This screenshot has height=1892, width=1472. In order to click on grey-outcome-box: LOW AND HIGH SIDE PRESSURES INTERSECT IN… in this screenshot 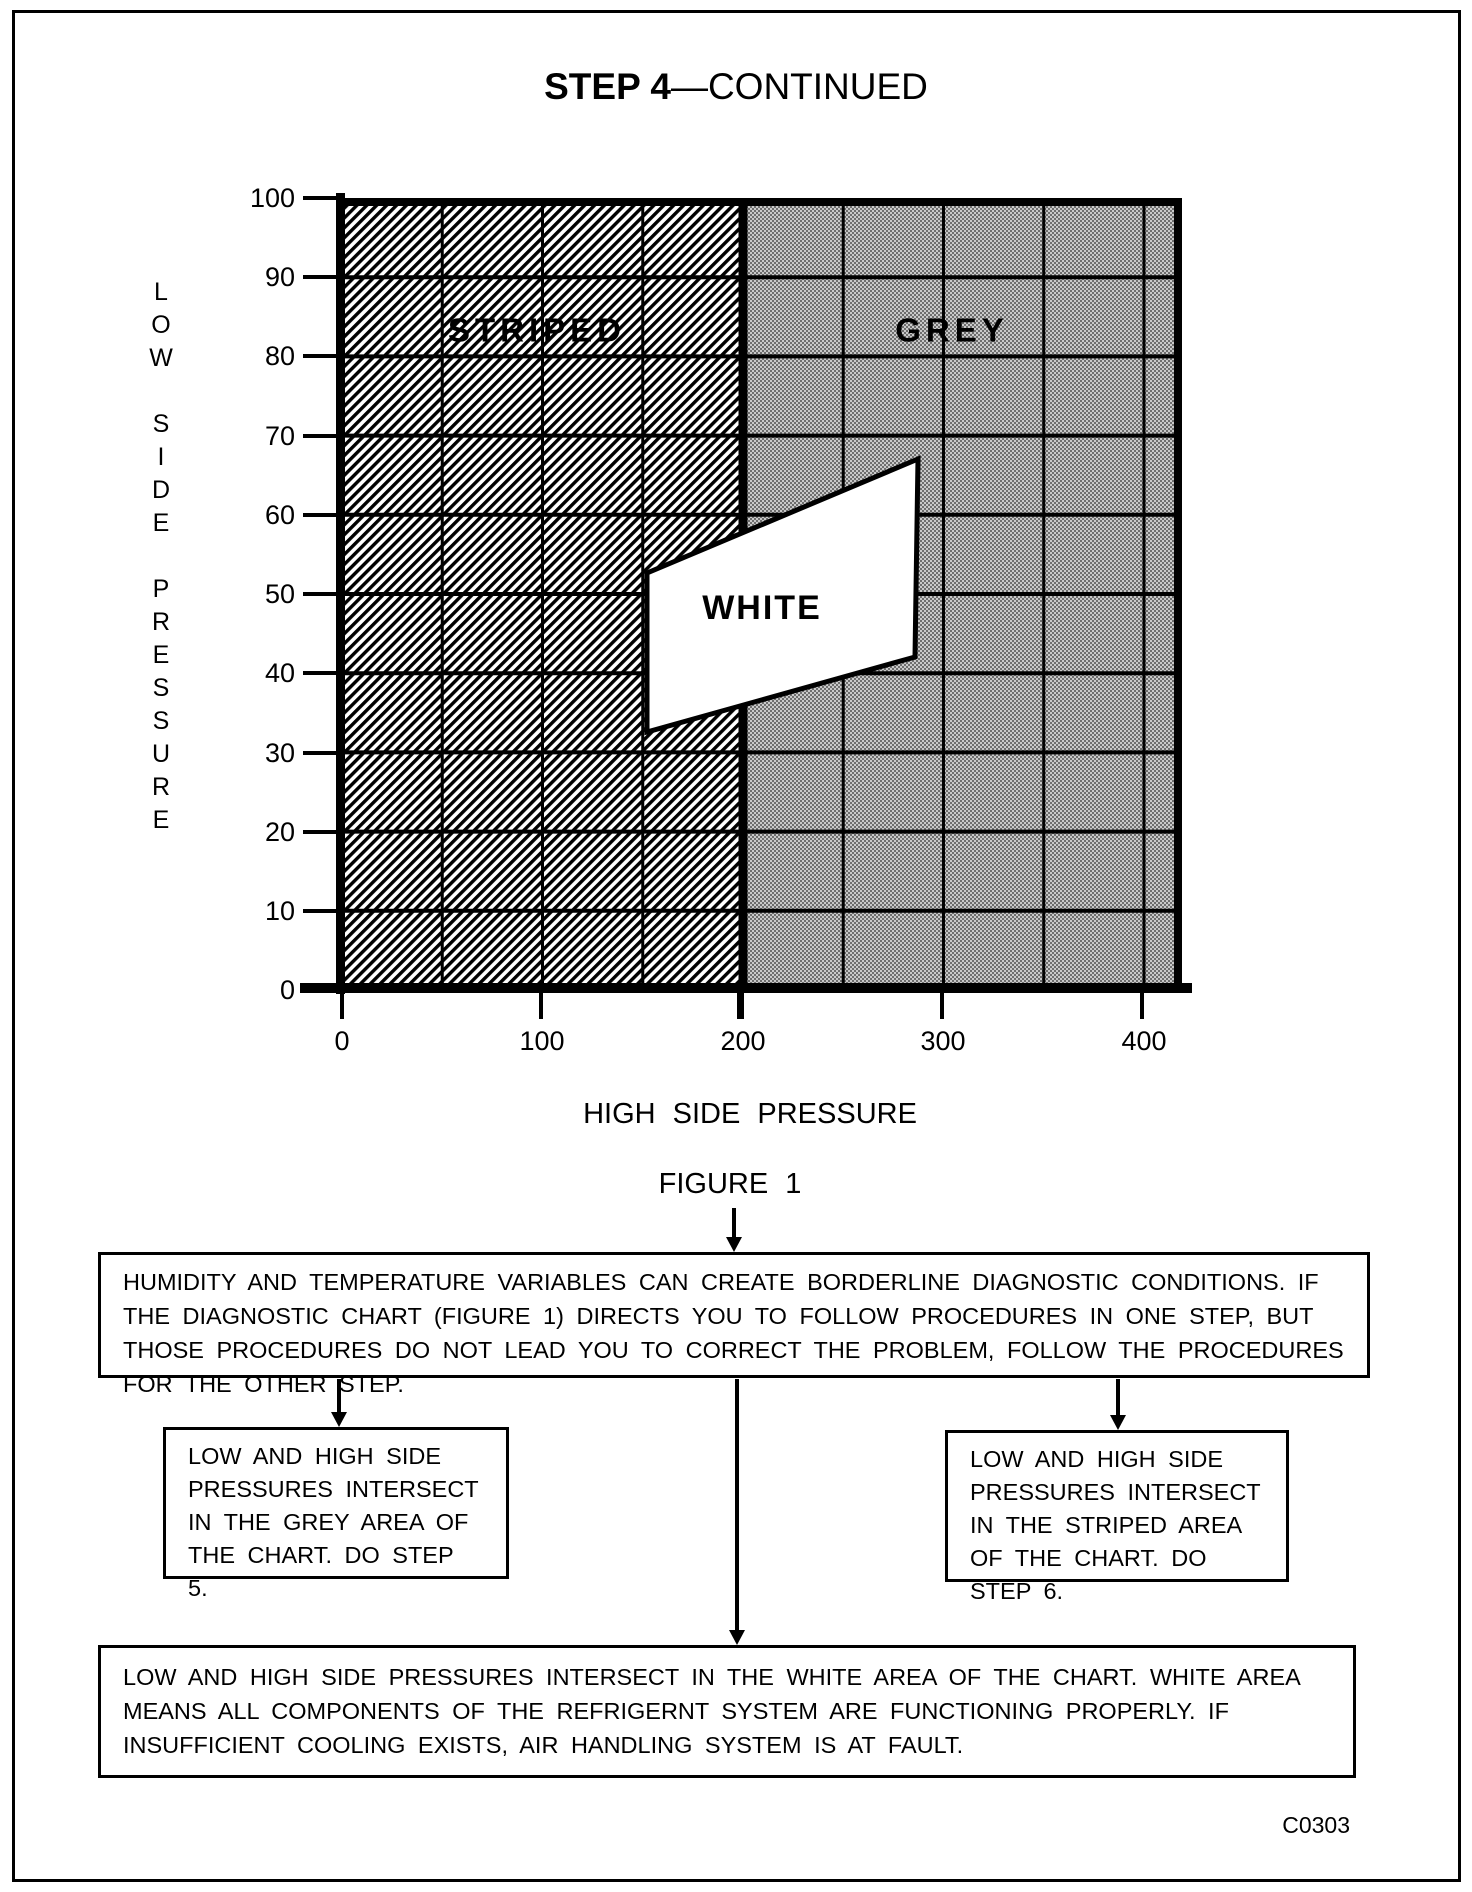, I will do `click(336, 1514)`.